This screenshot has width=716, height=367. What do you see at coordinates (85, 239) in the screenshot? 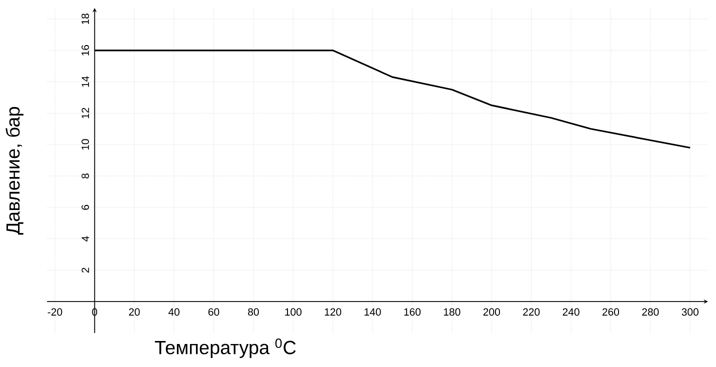
I see `y-tick-label: 4` at bounding box center [85, 239].